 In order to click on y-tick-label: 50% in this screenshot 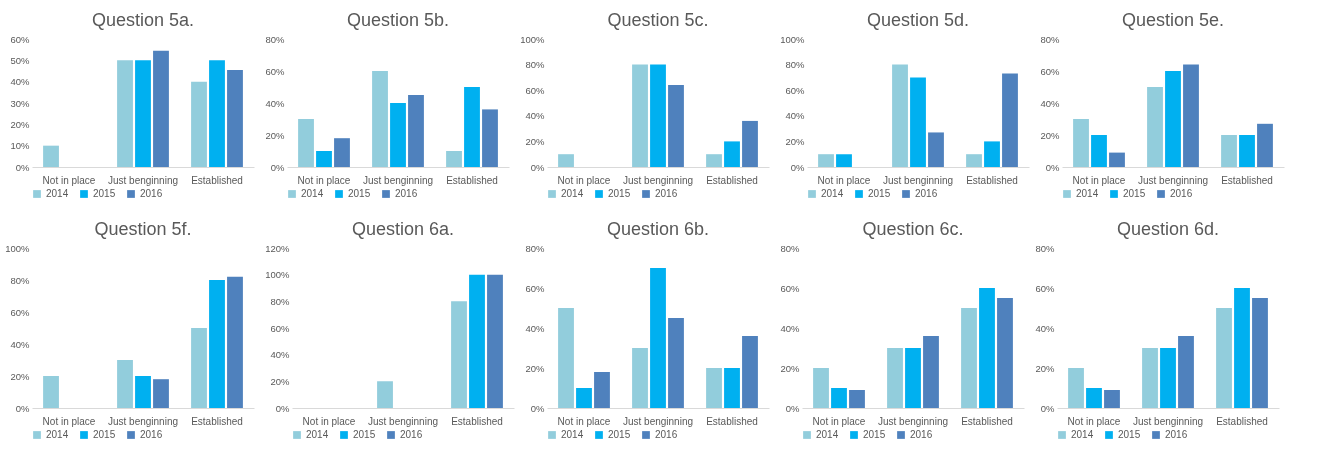, I will do `click(20, 60)`.